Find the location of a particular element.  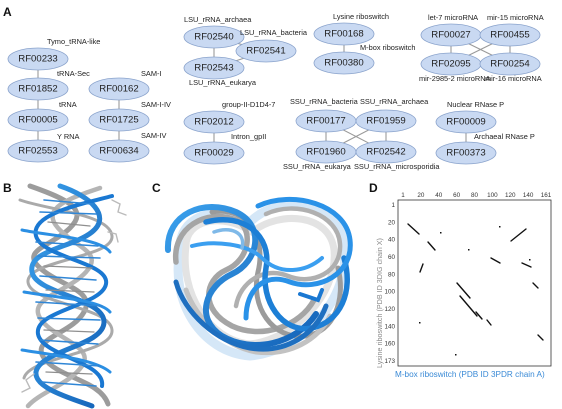

svg-text: RF00009 is located at coordinates (465, 122).